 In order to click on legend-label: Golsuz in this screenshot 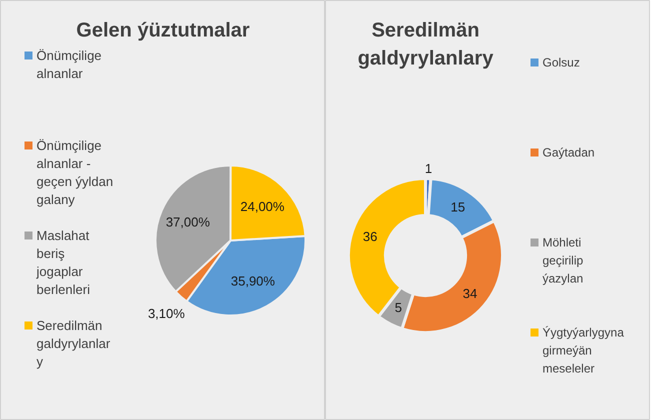, I will do `click(561, 63)`.